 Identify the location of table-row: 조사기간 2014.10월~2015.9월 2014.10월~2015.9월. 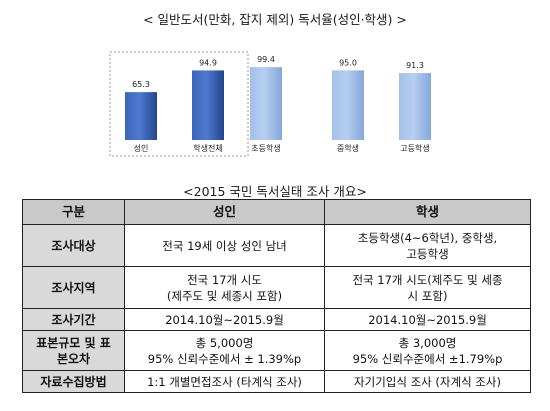
(276, 319).